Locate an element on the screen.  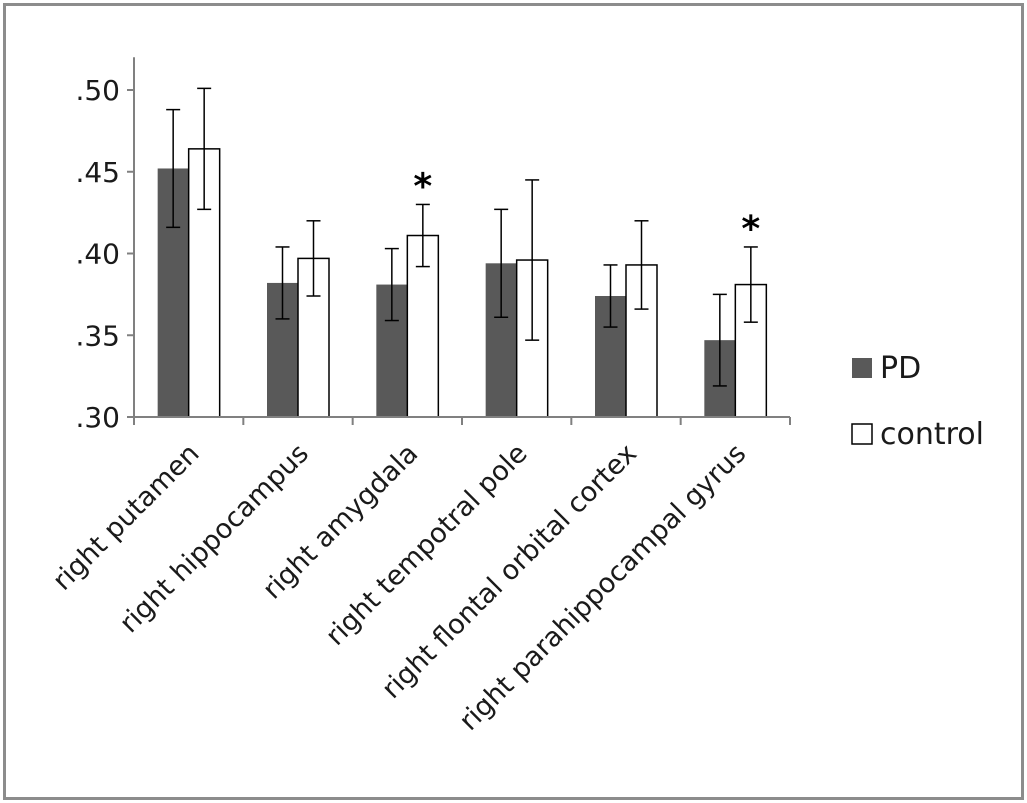
legend-label-pd: PD is located at coordinates (900, 368).